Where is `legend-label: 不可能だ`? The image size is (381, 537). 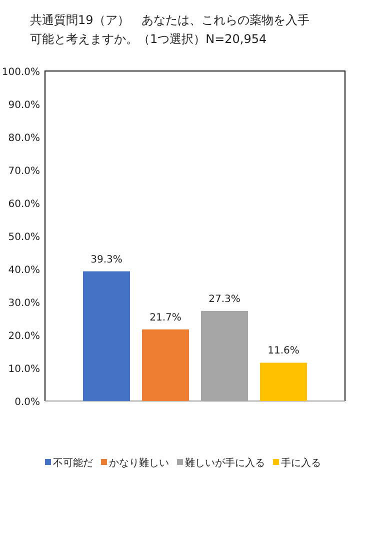
legend-label: 不可能だ is located at coordinates (73, 463).